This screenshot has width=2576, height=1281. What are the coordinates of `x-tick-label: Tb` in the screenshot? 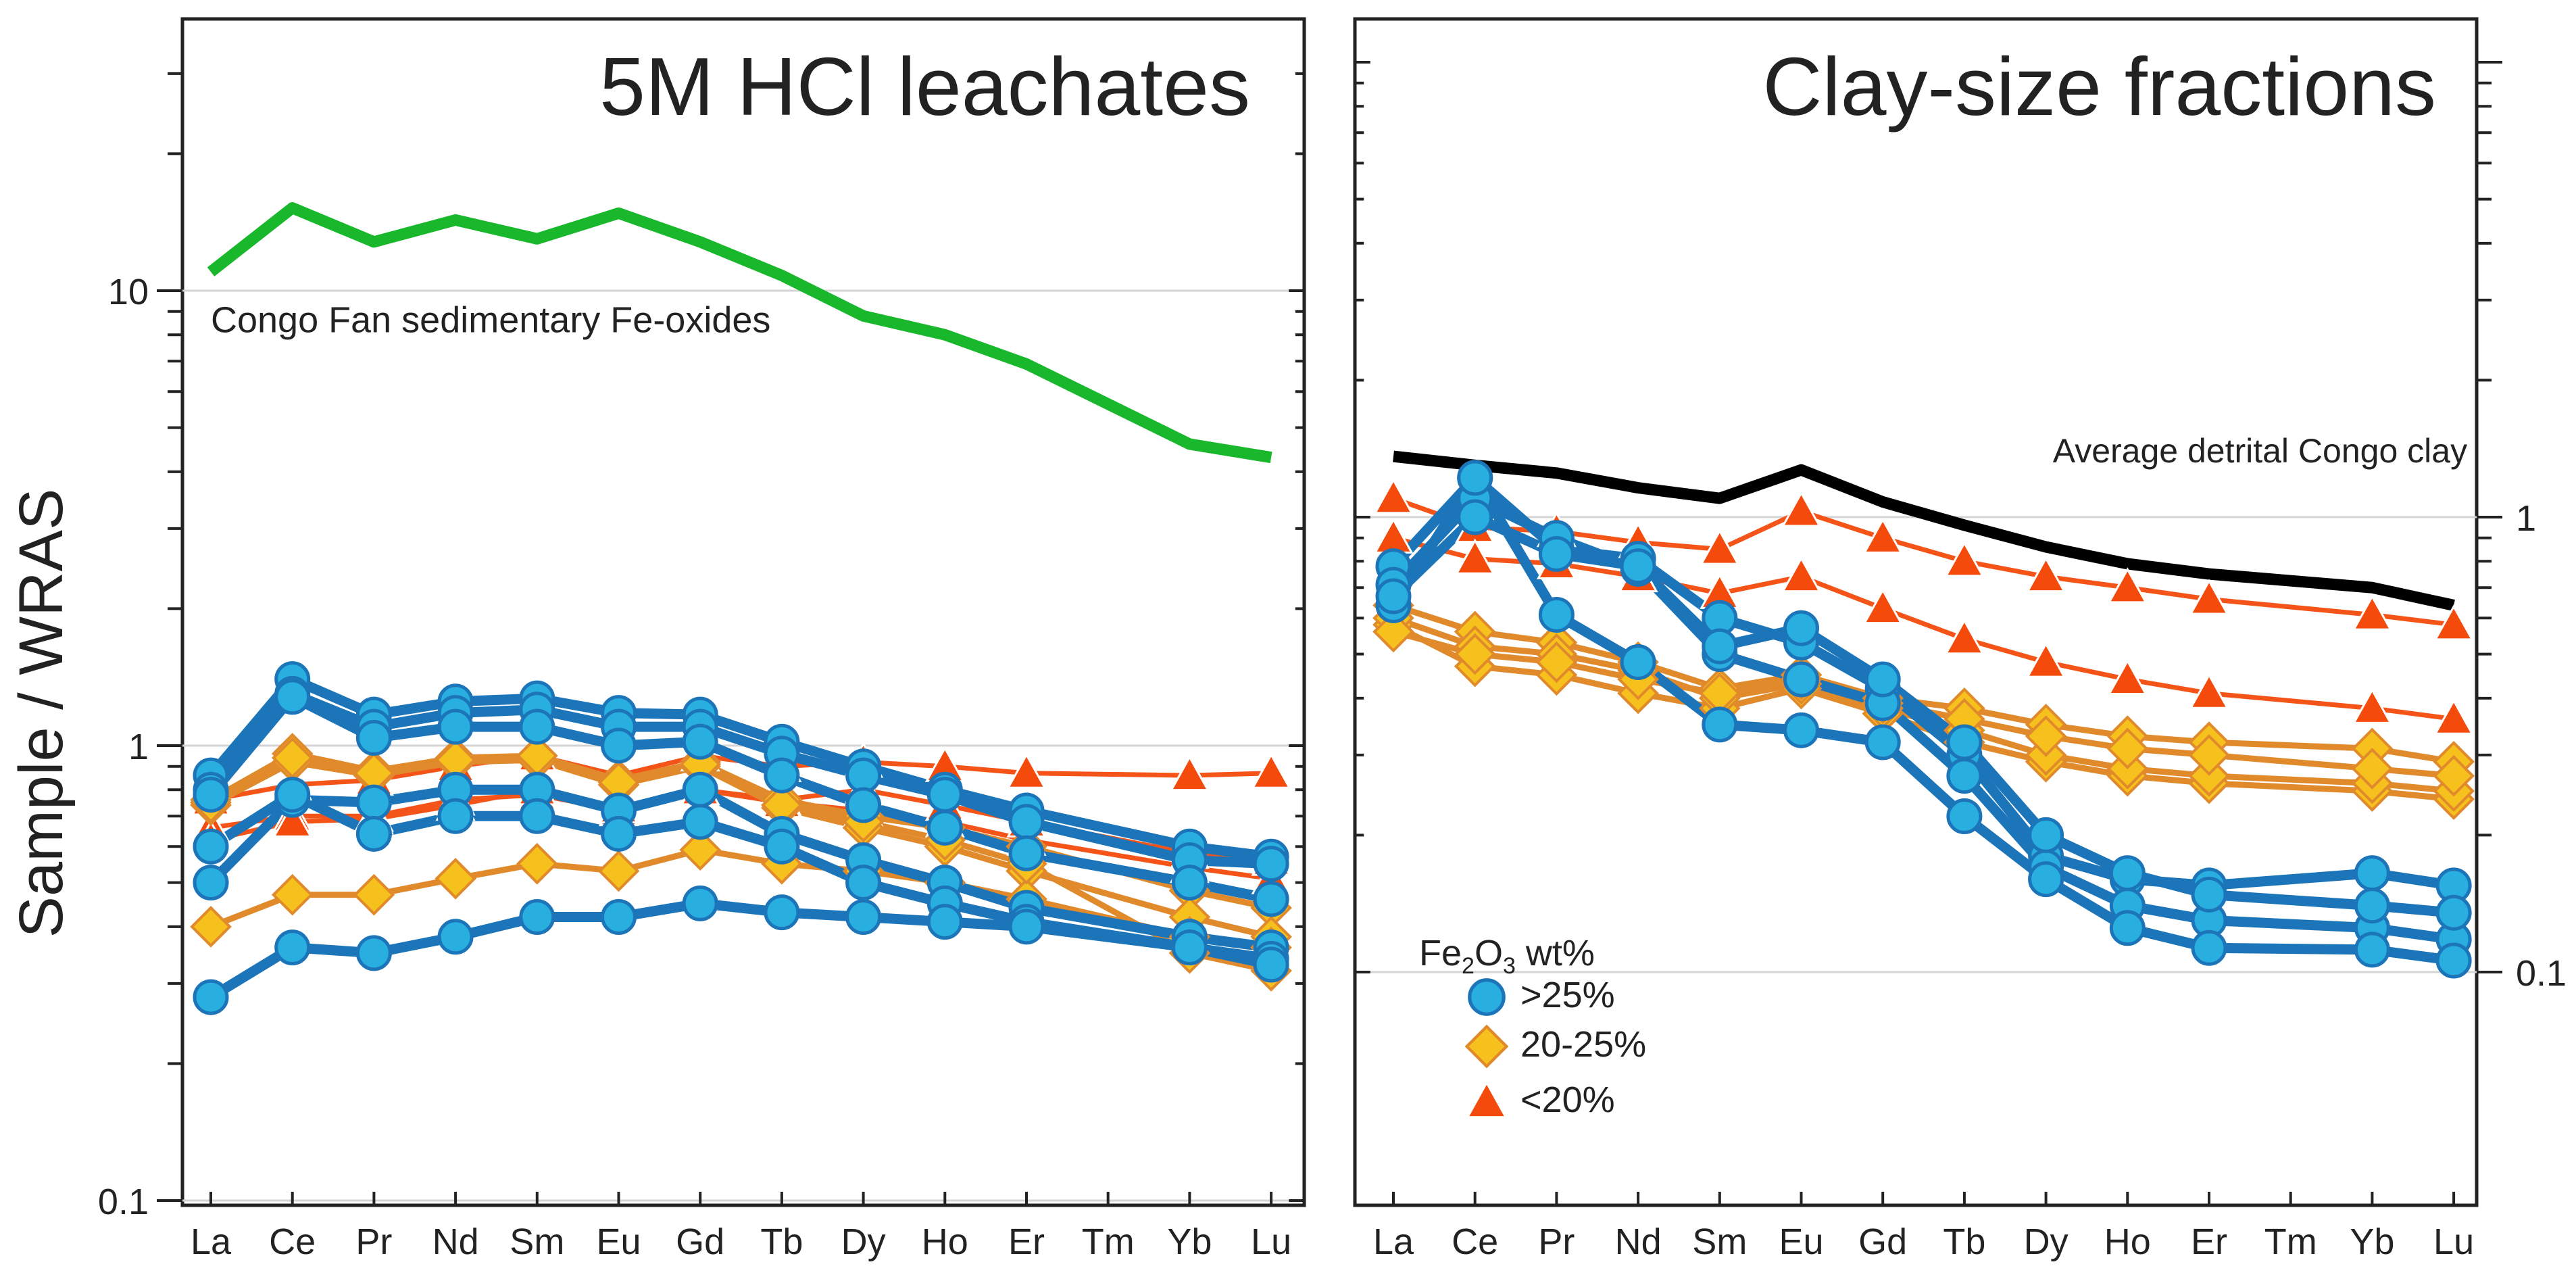 It's located at (781, 1242).